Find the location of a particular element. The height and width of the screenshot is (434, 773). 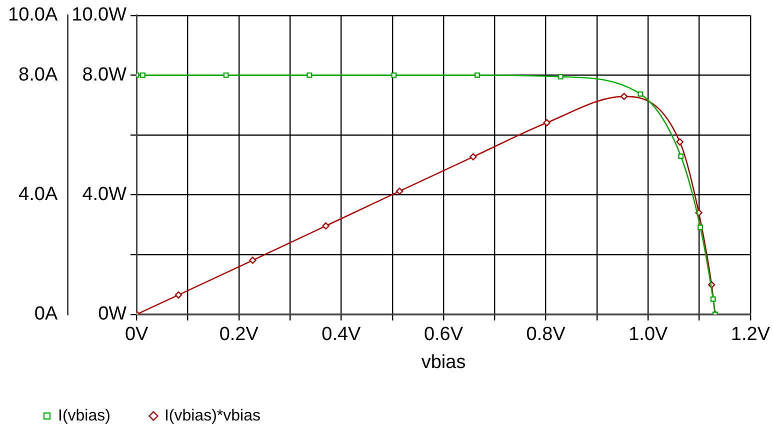

y2-tick-label: 4.0W is located at coordinates (104, 195).